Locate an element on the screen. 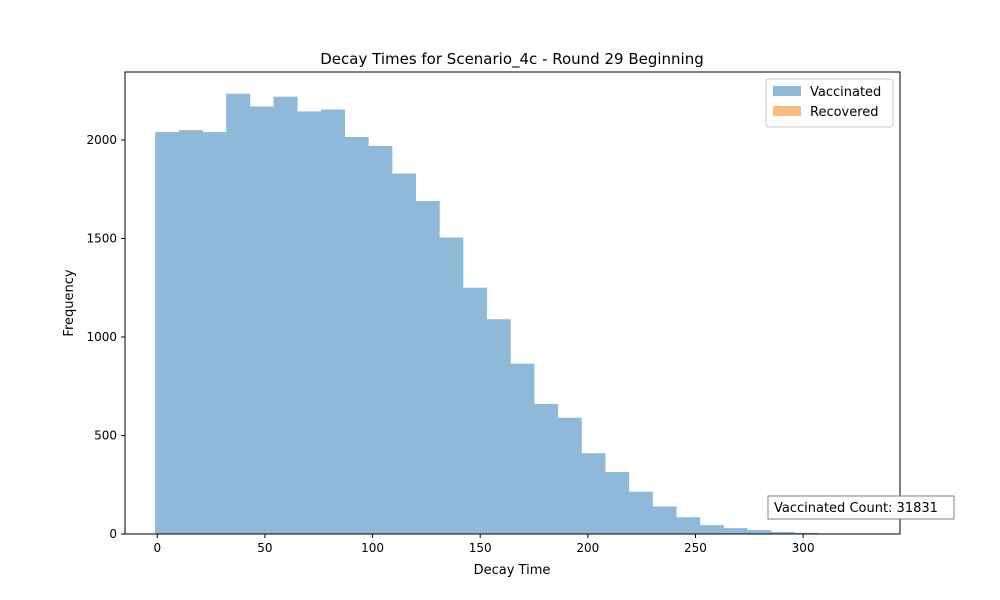 The image size is (1000, 600). y-tick-label-2000: 2000 is located at coordinates (101, 140).